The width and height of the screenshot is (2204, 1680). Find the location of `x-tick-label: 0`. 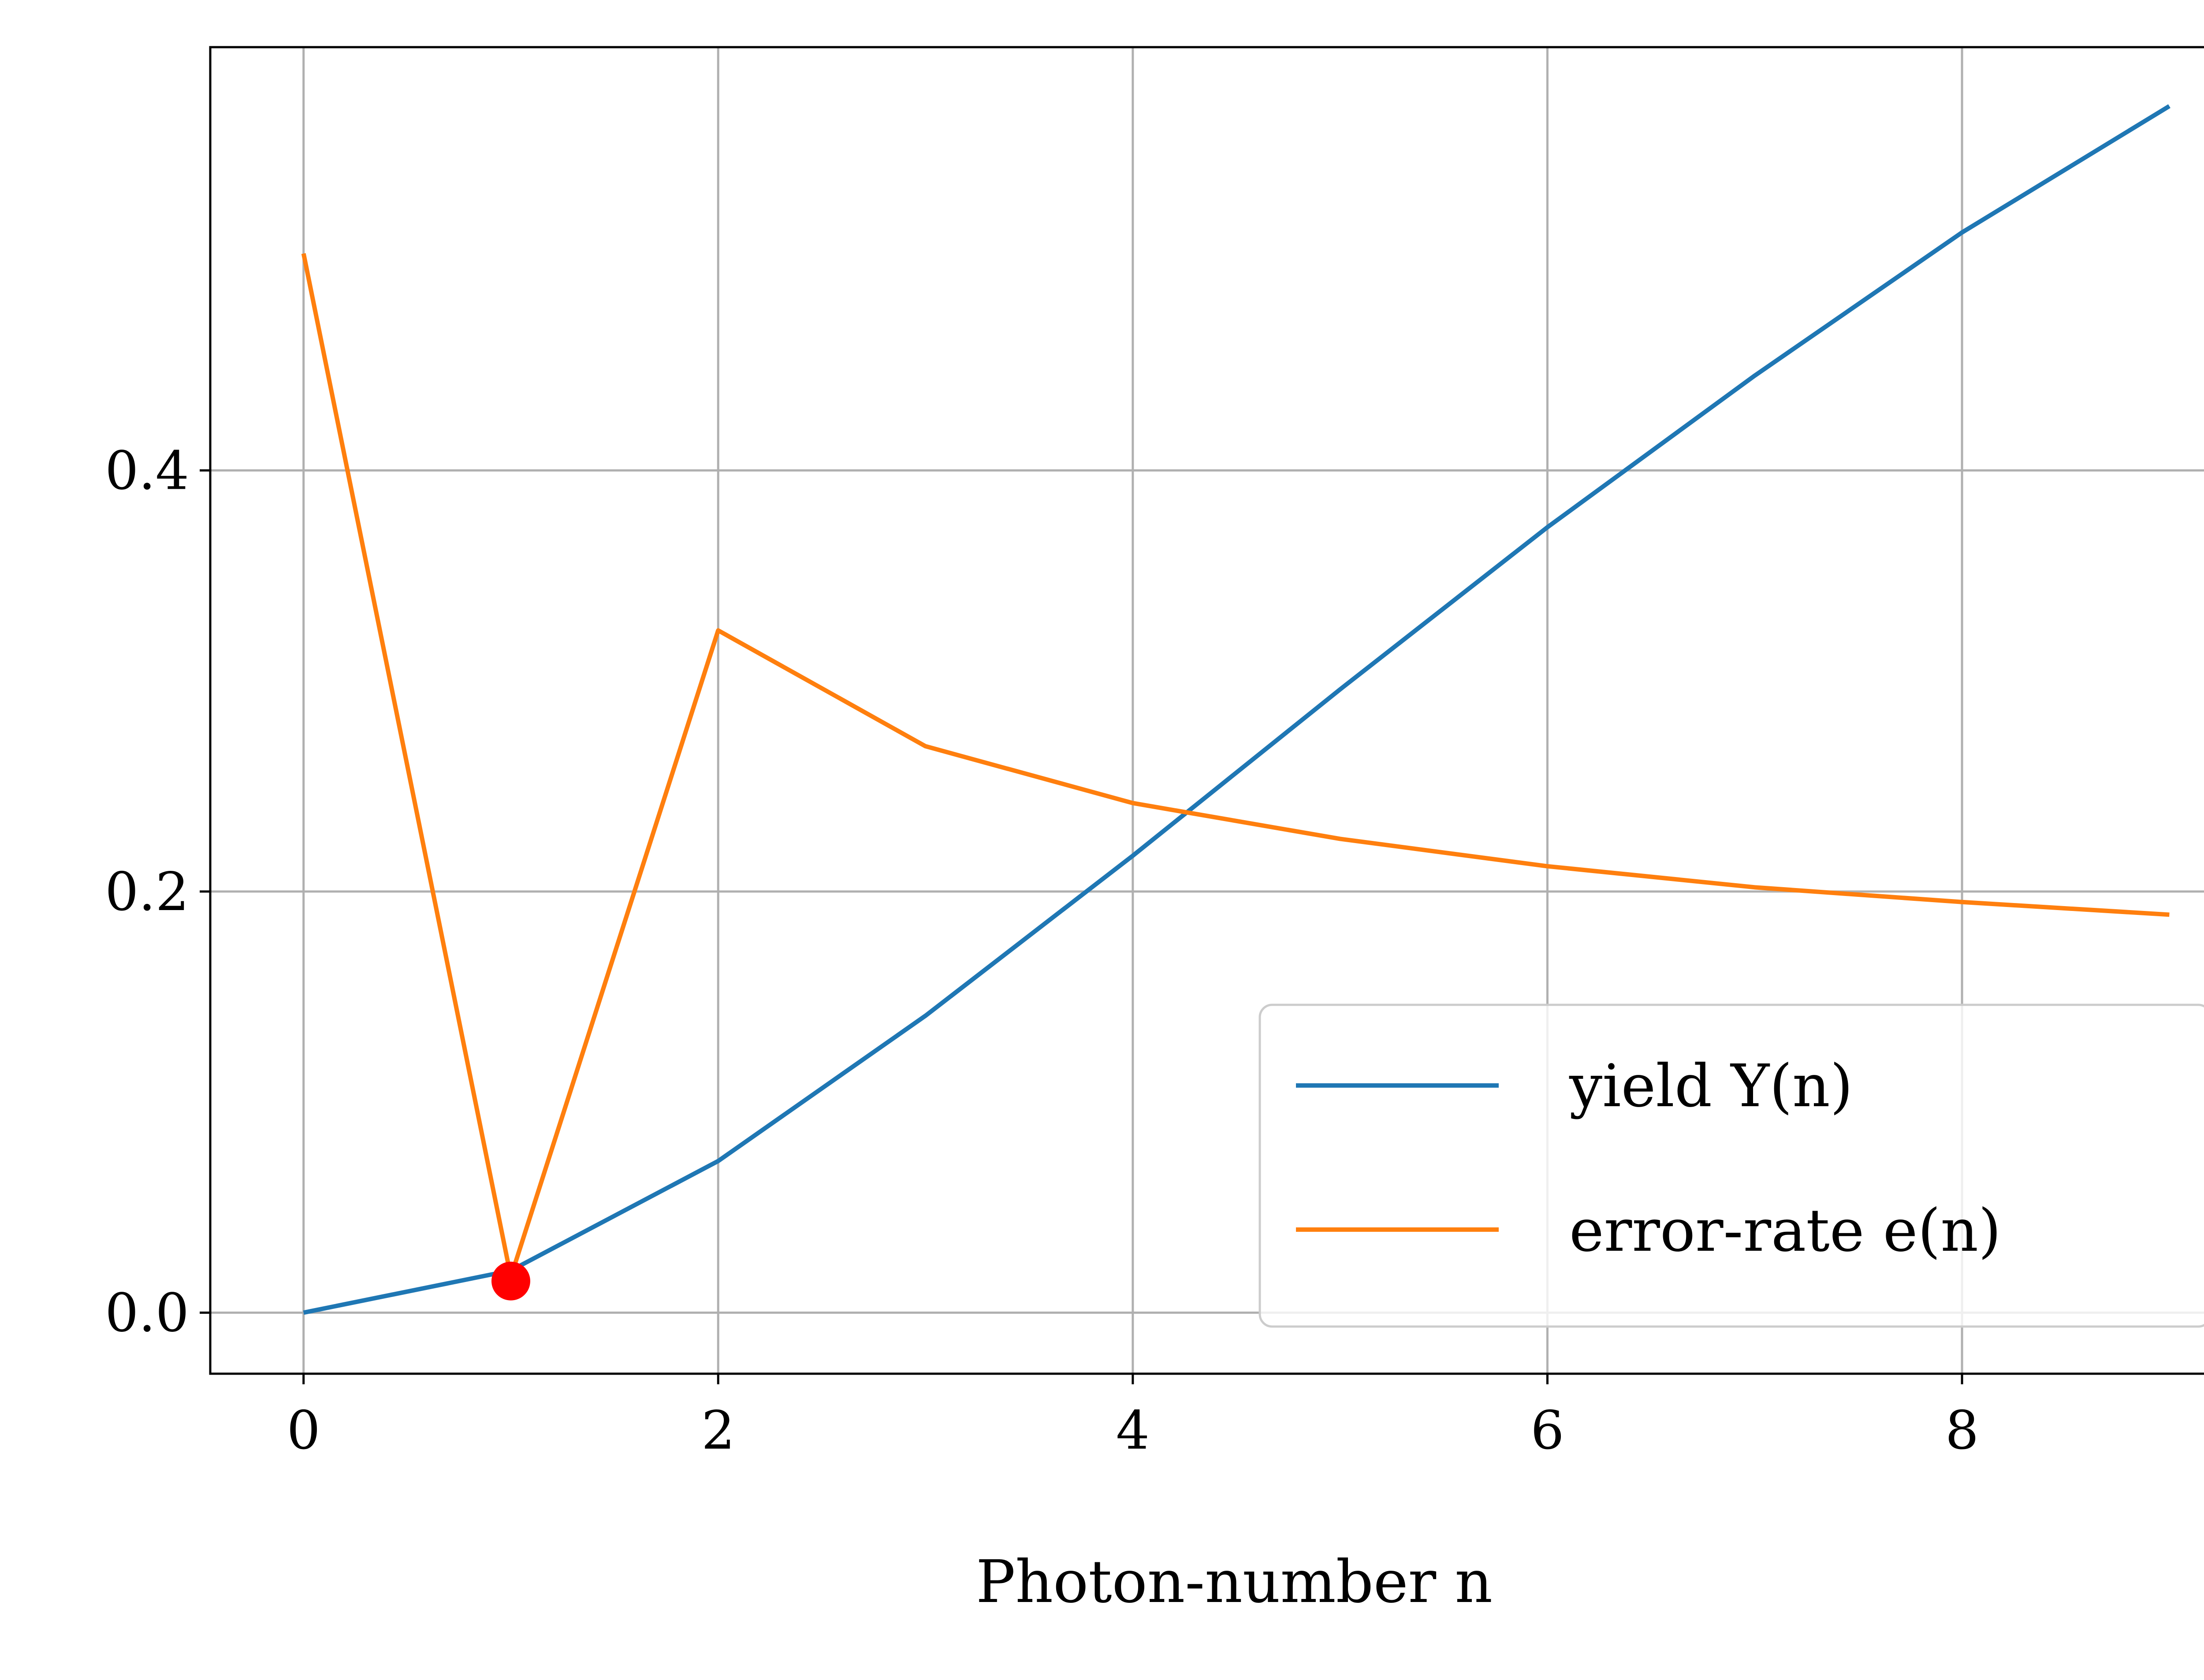

x-tick-label: 0 is located at coordinates (304, 1430).